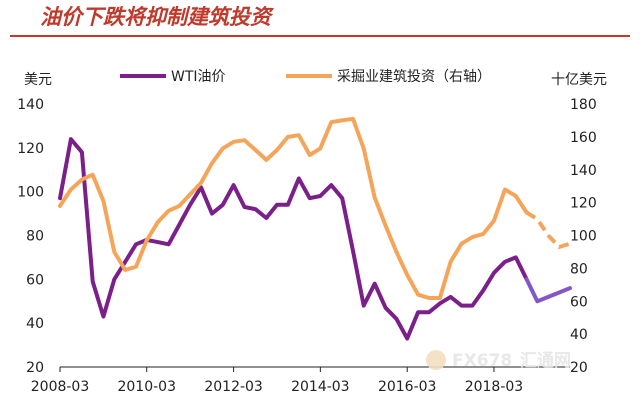 Image resolution: width=640 pixels, height=400 pixels. What do you see at coordinates (583, 138) in the screenshot?
I see `y-right-tick-label: 160` at bounding box center [583, 138].